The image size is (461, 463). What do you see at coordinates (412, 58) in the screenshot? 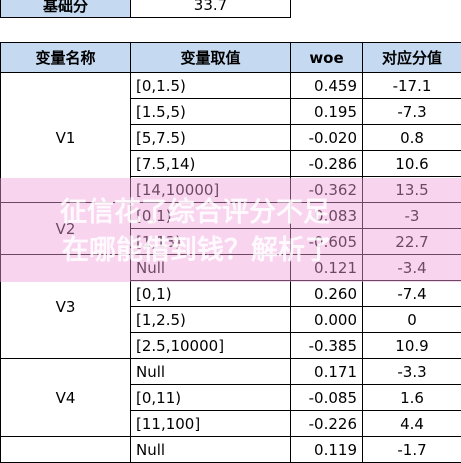
I see `header-cell: 对应分值` at bounding box center [412, 58].